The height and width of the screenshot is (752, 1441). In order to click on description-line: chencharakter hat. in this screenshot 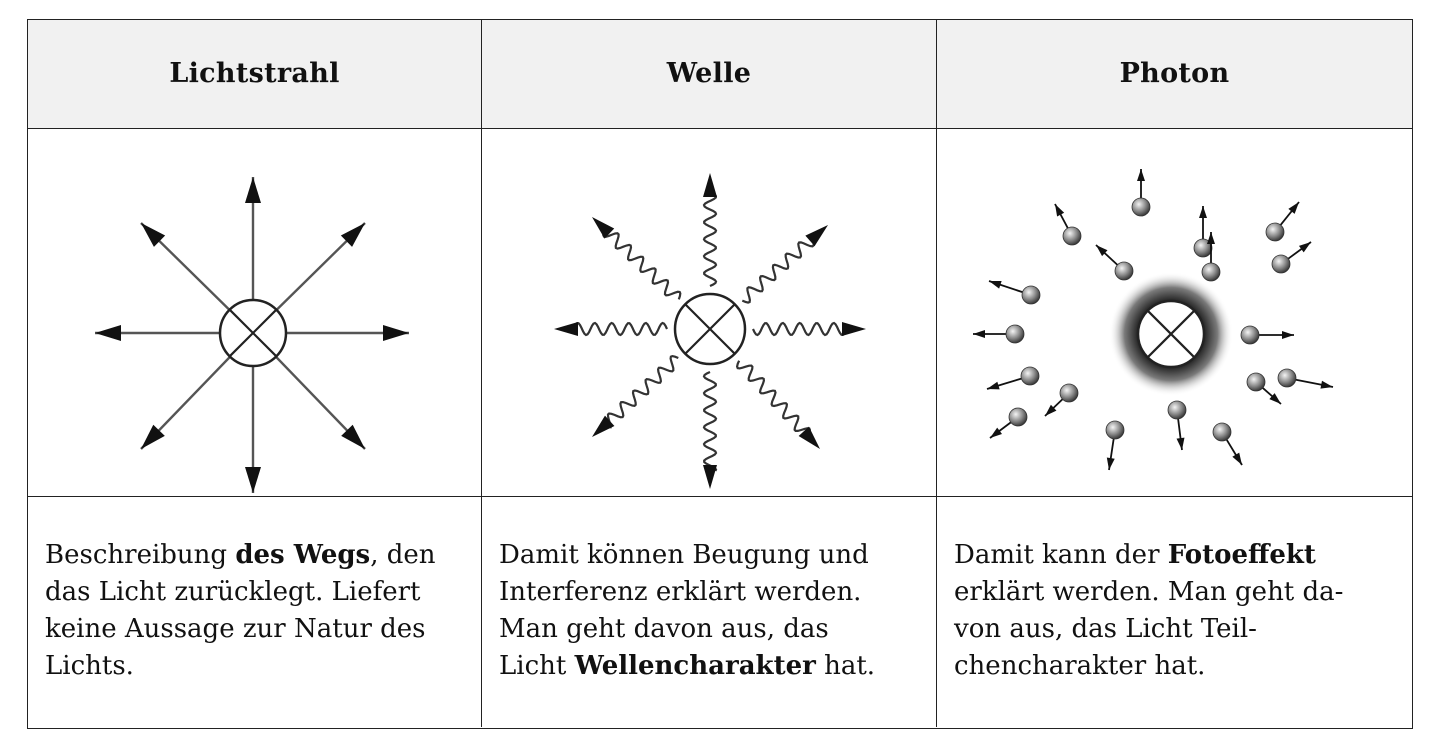, I will do `click(1176, 666)`.